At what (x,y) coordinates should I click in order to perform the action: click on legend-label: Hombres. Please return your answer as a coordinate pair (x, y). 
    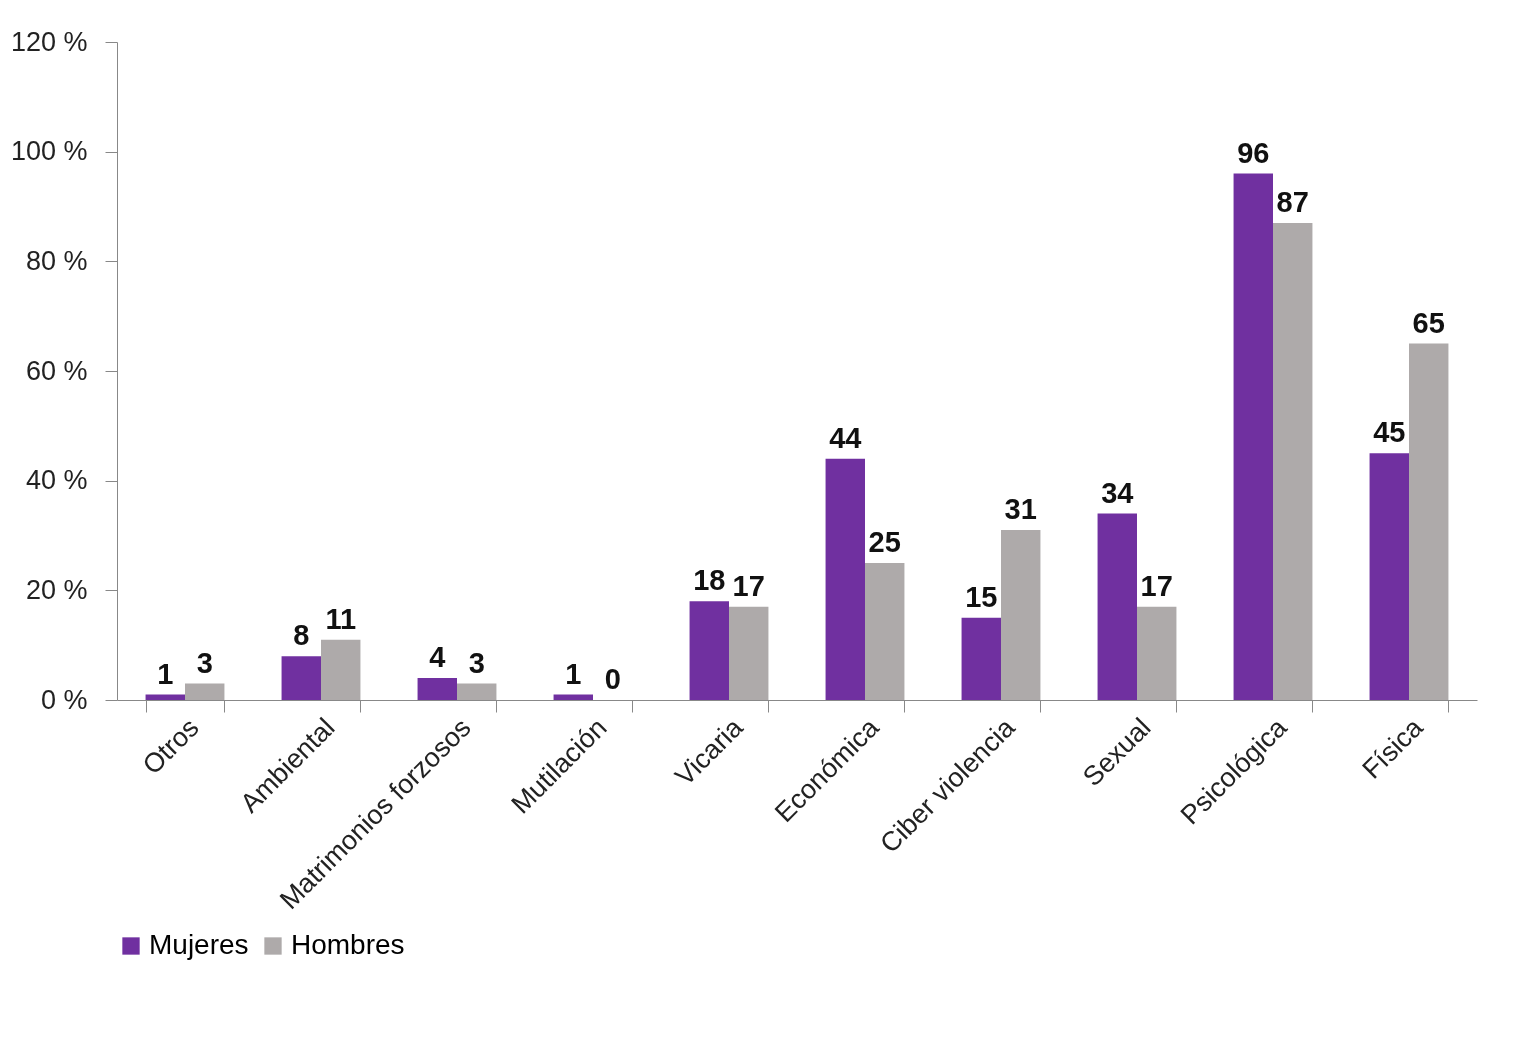
    Looking at the image, I should click on (348, 944).